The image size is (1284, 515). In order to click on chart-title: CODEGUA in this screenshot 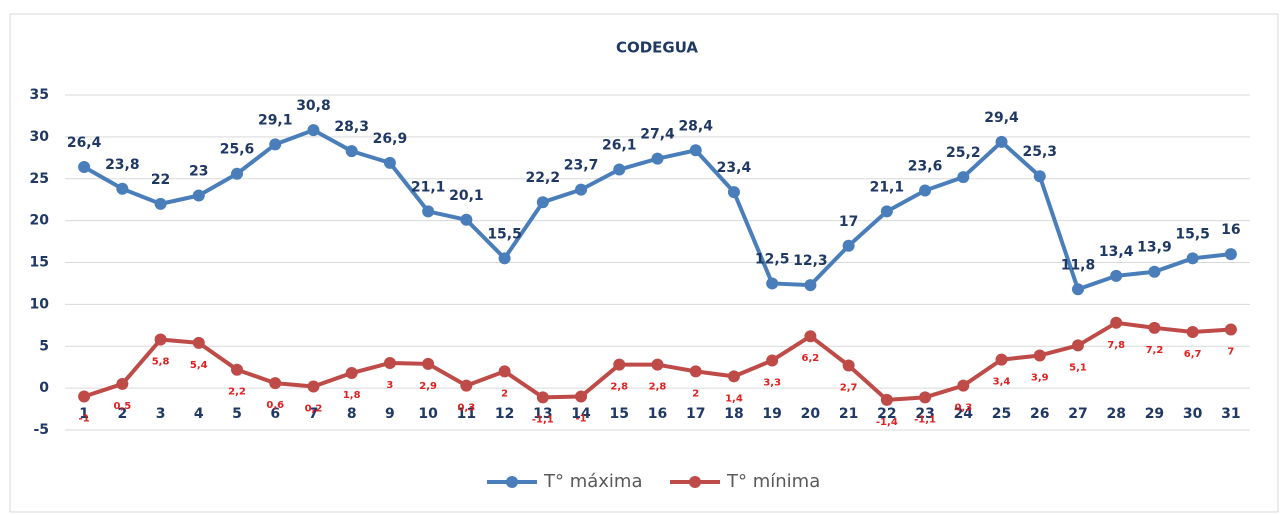, I will do `click(657, 48)`.